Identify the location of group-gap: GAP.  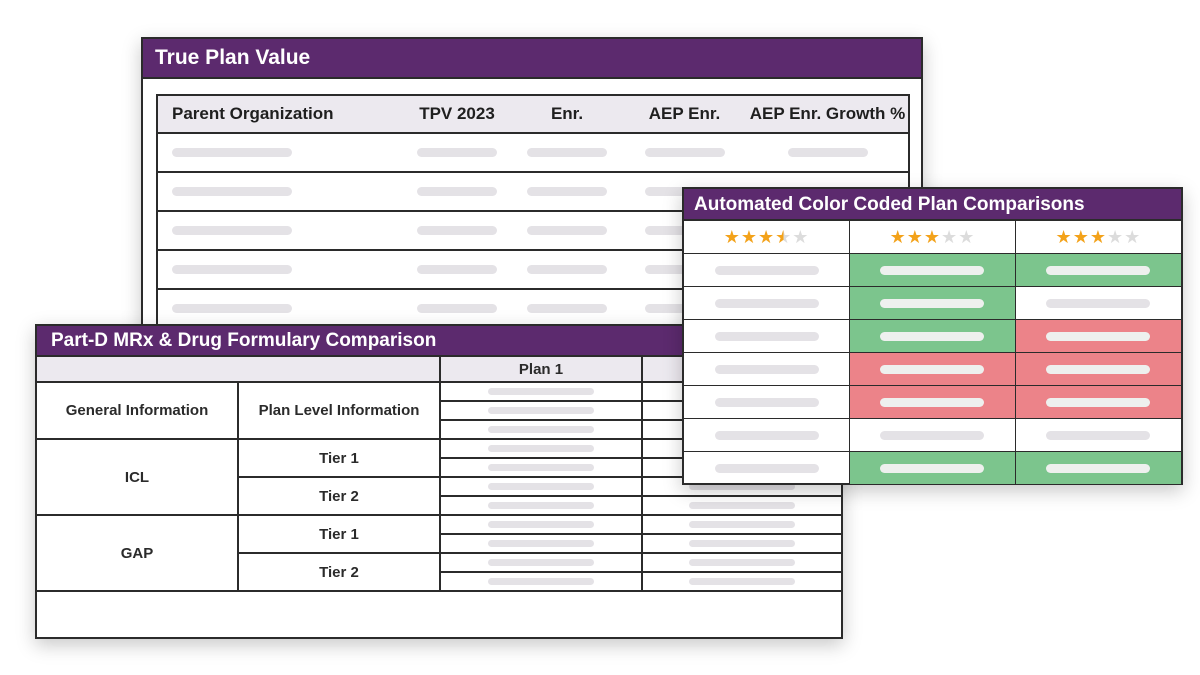
(138, 553).